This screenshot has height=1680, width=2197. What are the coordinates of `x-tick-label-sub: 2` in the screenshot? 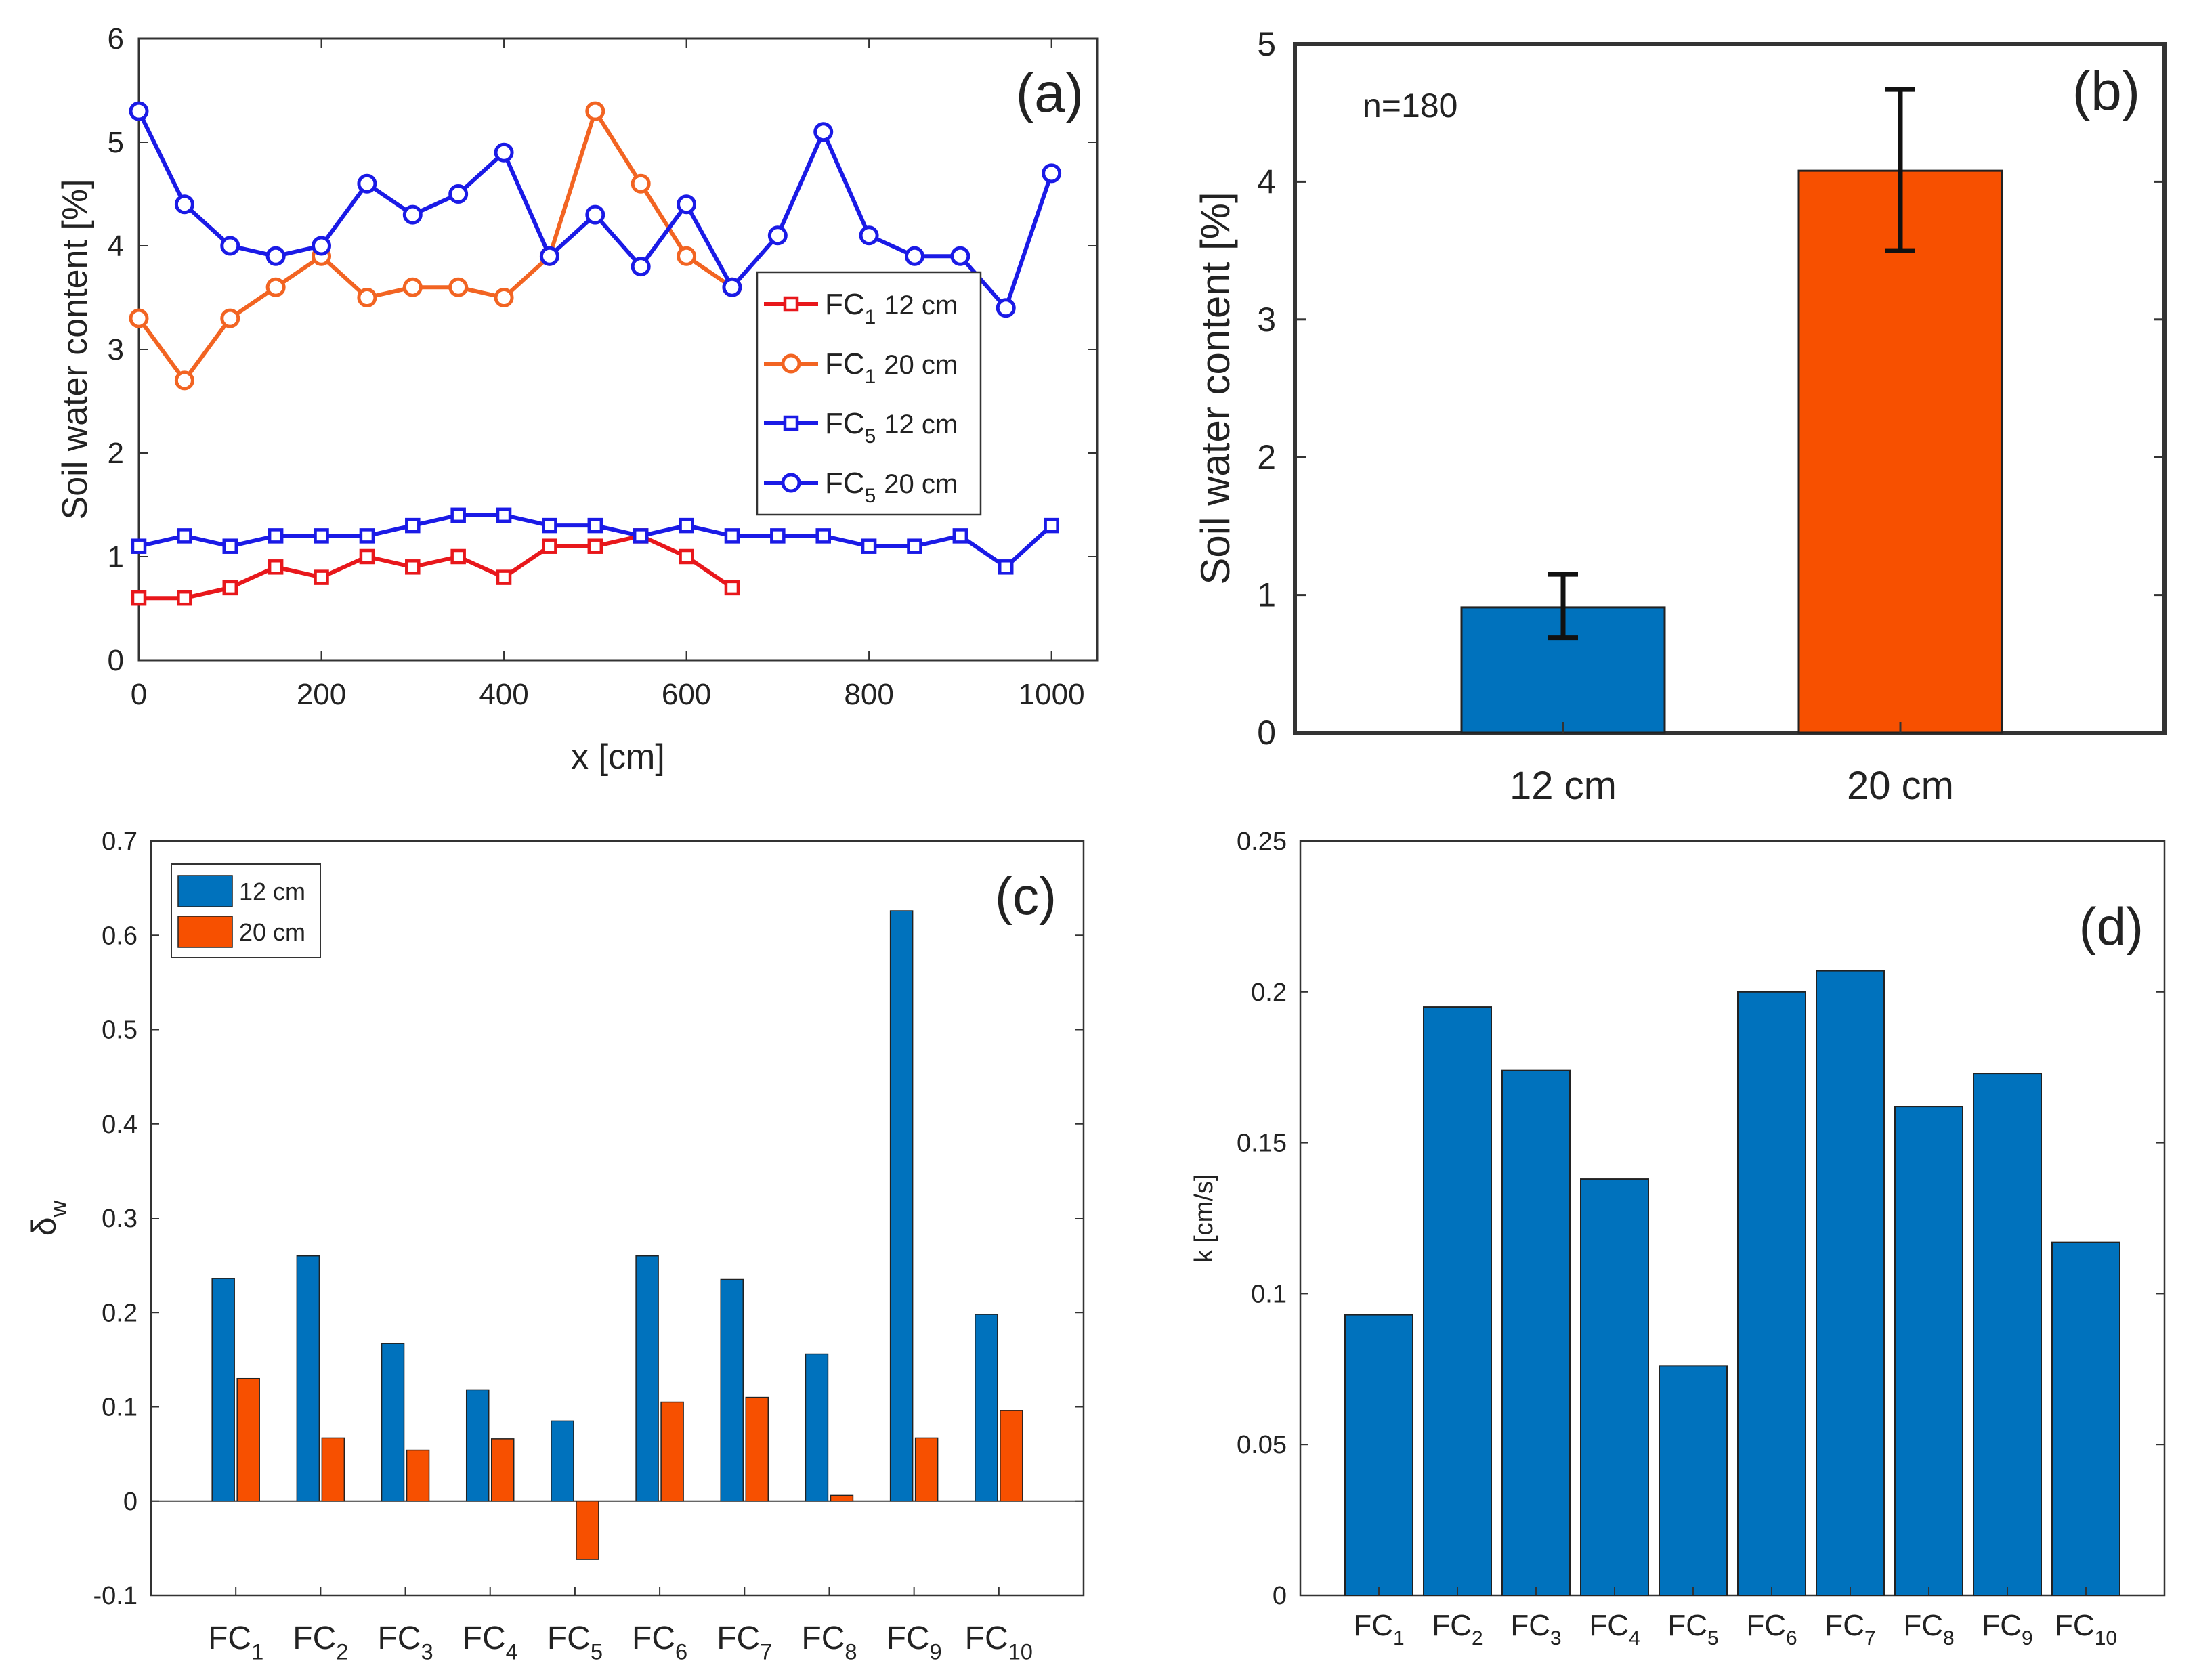 It's located at (342, 1651).